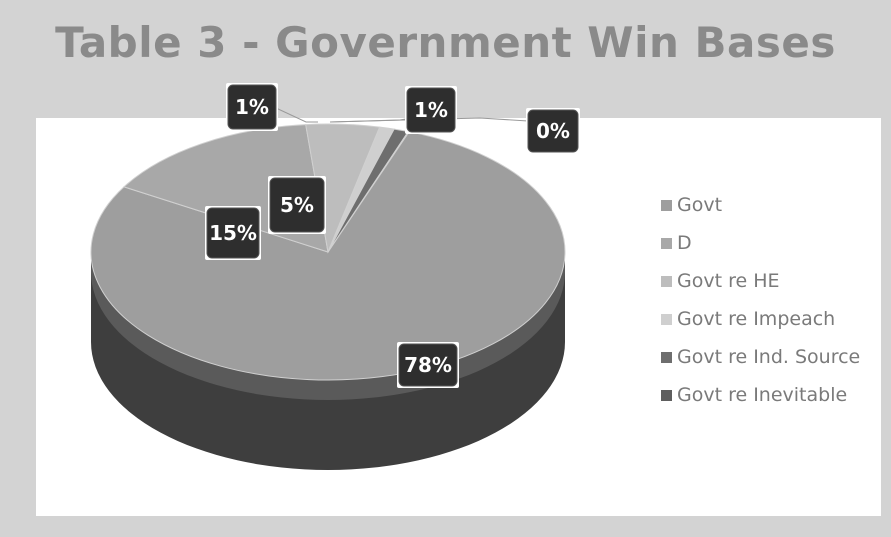  I want to click on data-label-4: 1%, so click(252, 107).